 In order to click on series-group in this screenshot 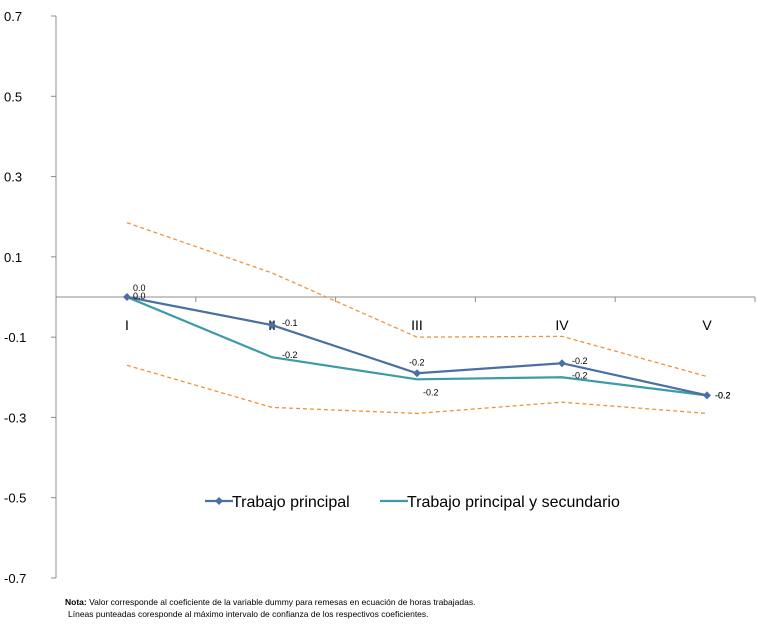, I will do `click(417, 346)`.